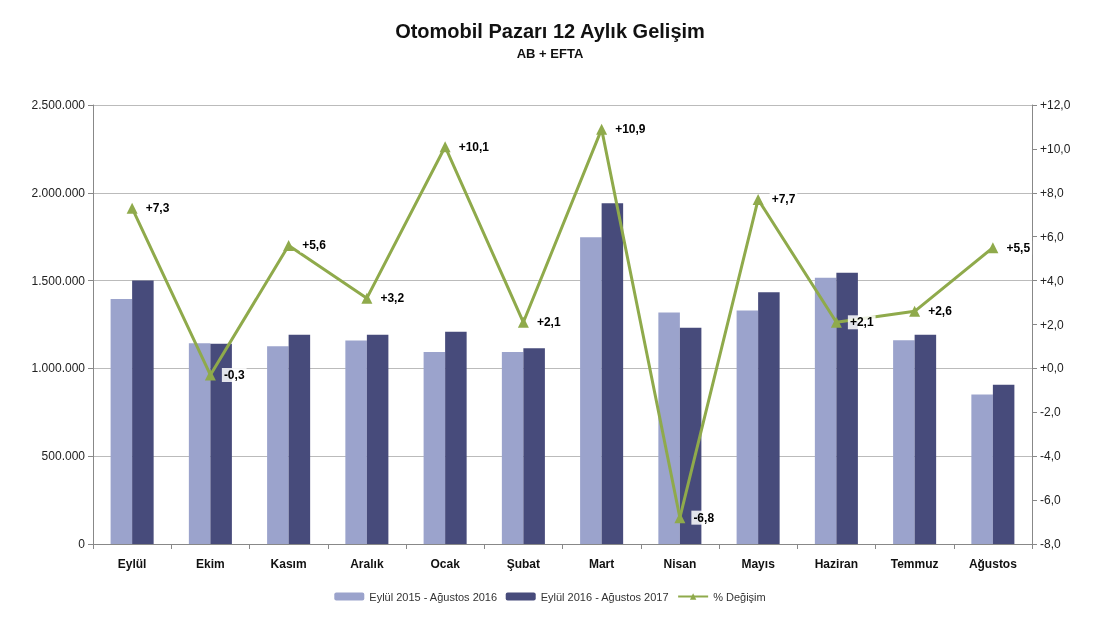 Image resolution: width=1100 pixels, height=627 pixels. What do you see at coordinates (1050, 500) in the screenshot?
I see `y2-tick-label: -6,0` at bounding box center [1050, 500].